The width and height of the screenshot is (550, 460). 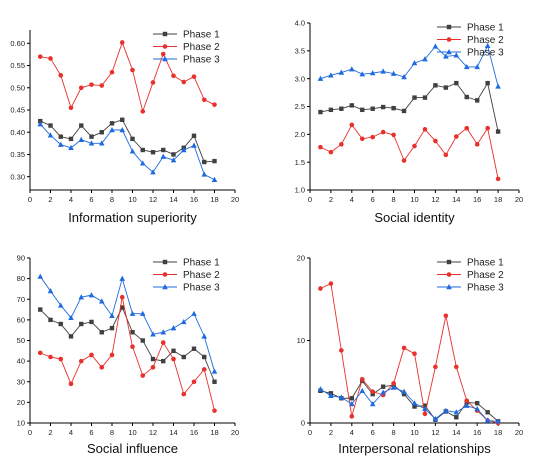 I want to click on y-tick-label: 10, so click(x=301, y=340).